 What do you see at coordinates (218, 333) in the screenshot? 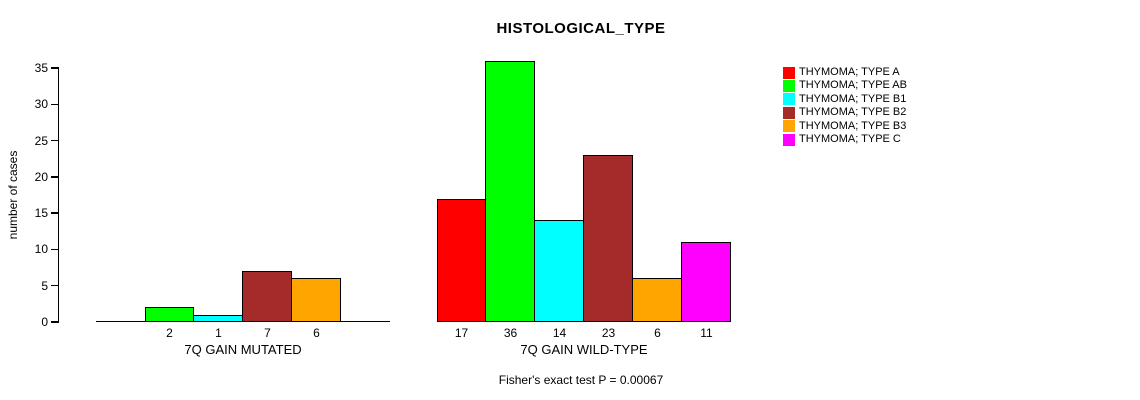
I see `bar-value-label: 1` at bounding box center [218, 333].